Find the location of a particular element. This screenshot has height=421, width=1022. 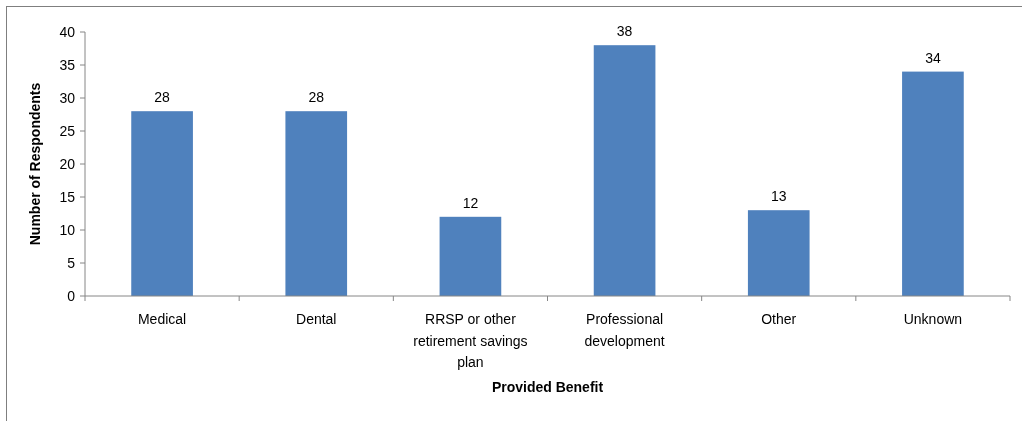

x-axis-title: Provided Benefit is located at coordinates (547, 387).